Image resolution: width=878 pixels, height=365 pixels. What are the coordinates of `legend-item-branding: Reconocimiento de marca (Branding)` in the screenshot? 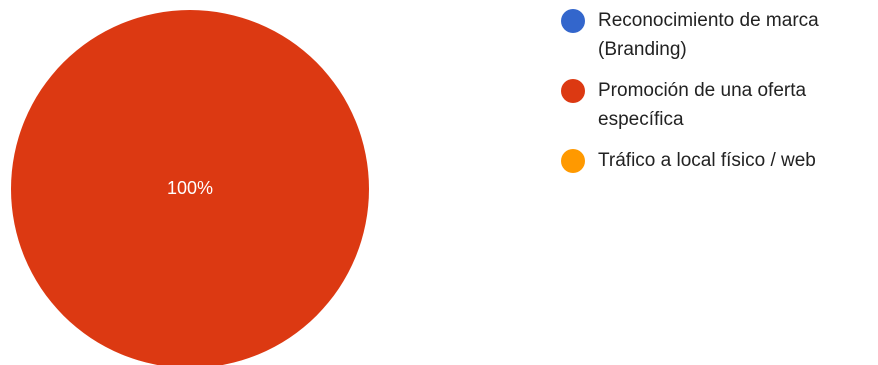 It's located at (719, 35).